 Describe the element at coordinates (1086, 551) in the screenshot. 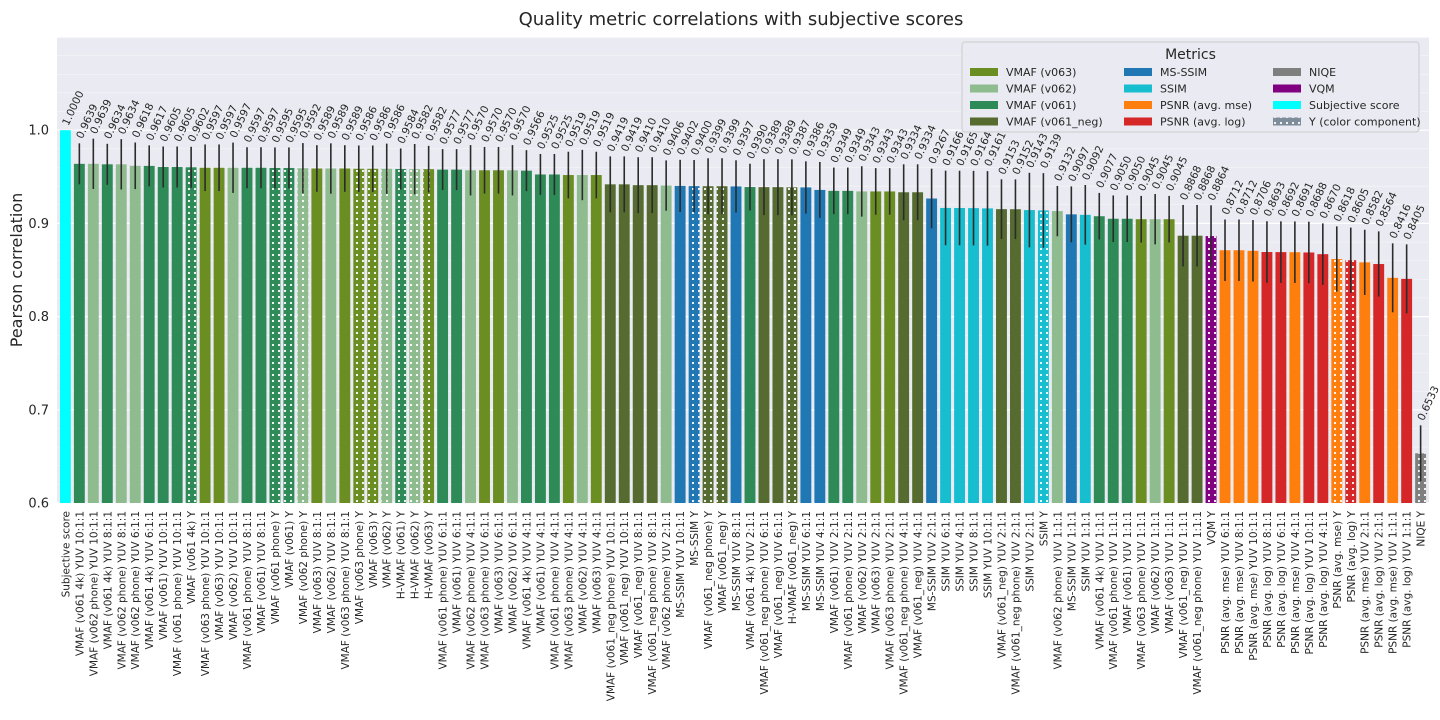

I see `category-label: SSIM YUV 1:1:1` at that location.